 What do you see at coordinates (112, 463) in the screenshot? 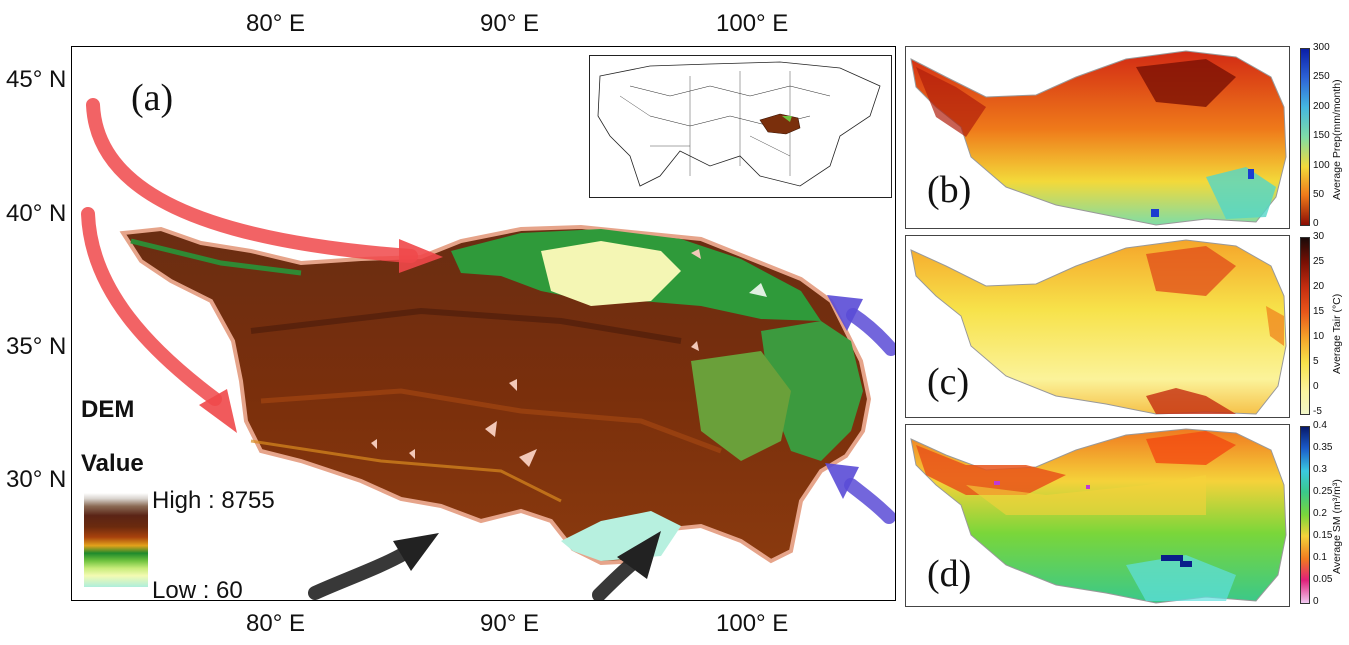
I see `dem-legend-subtitle: Value` at bounding box center [112, 463].